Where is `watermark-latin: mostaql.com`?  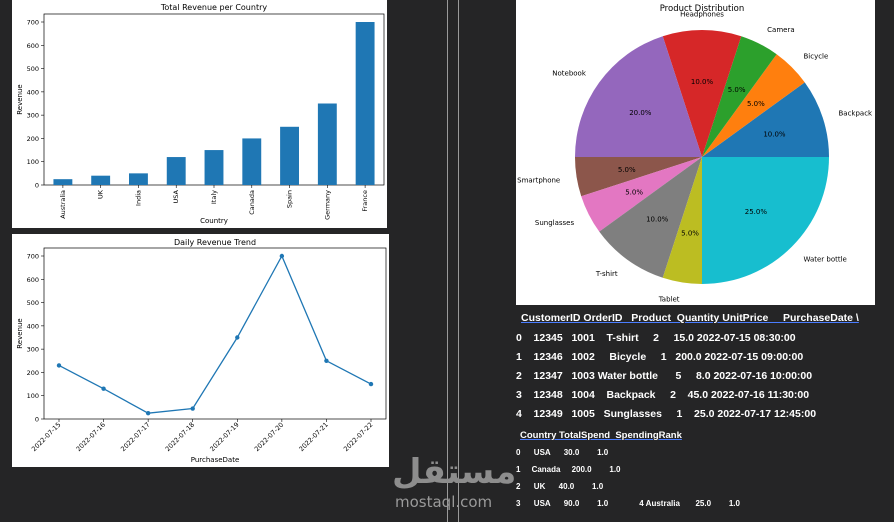
watermark-latin: mostaql.com is located at coordinates (444, 502).